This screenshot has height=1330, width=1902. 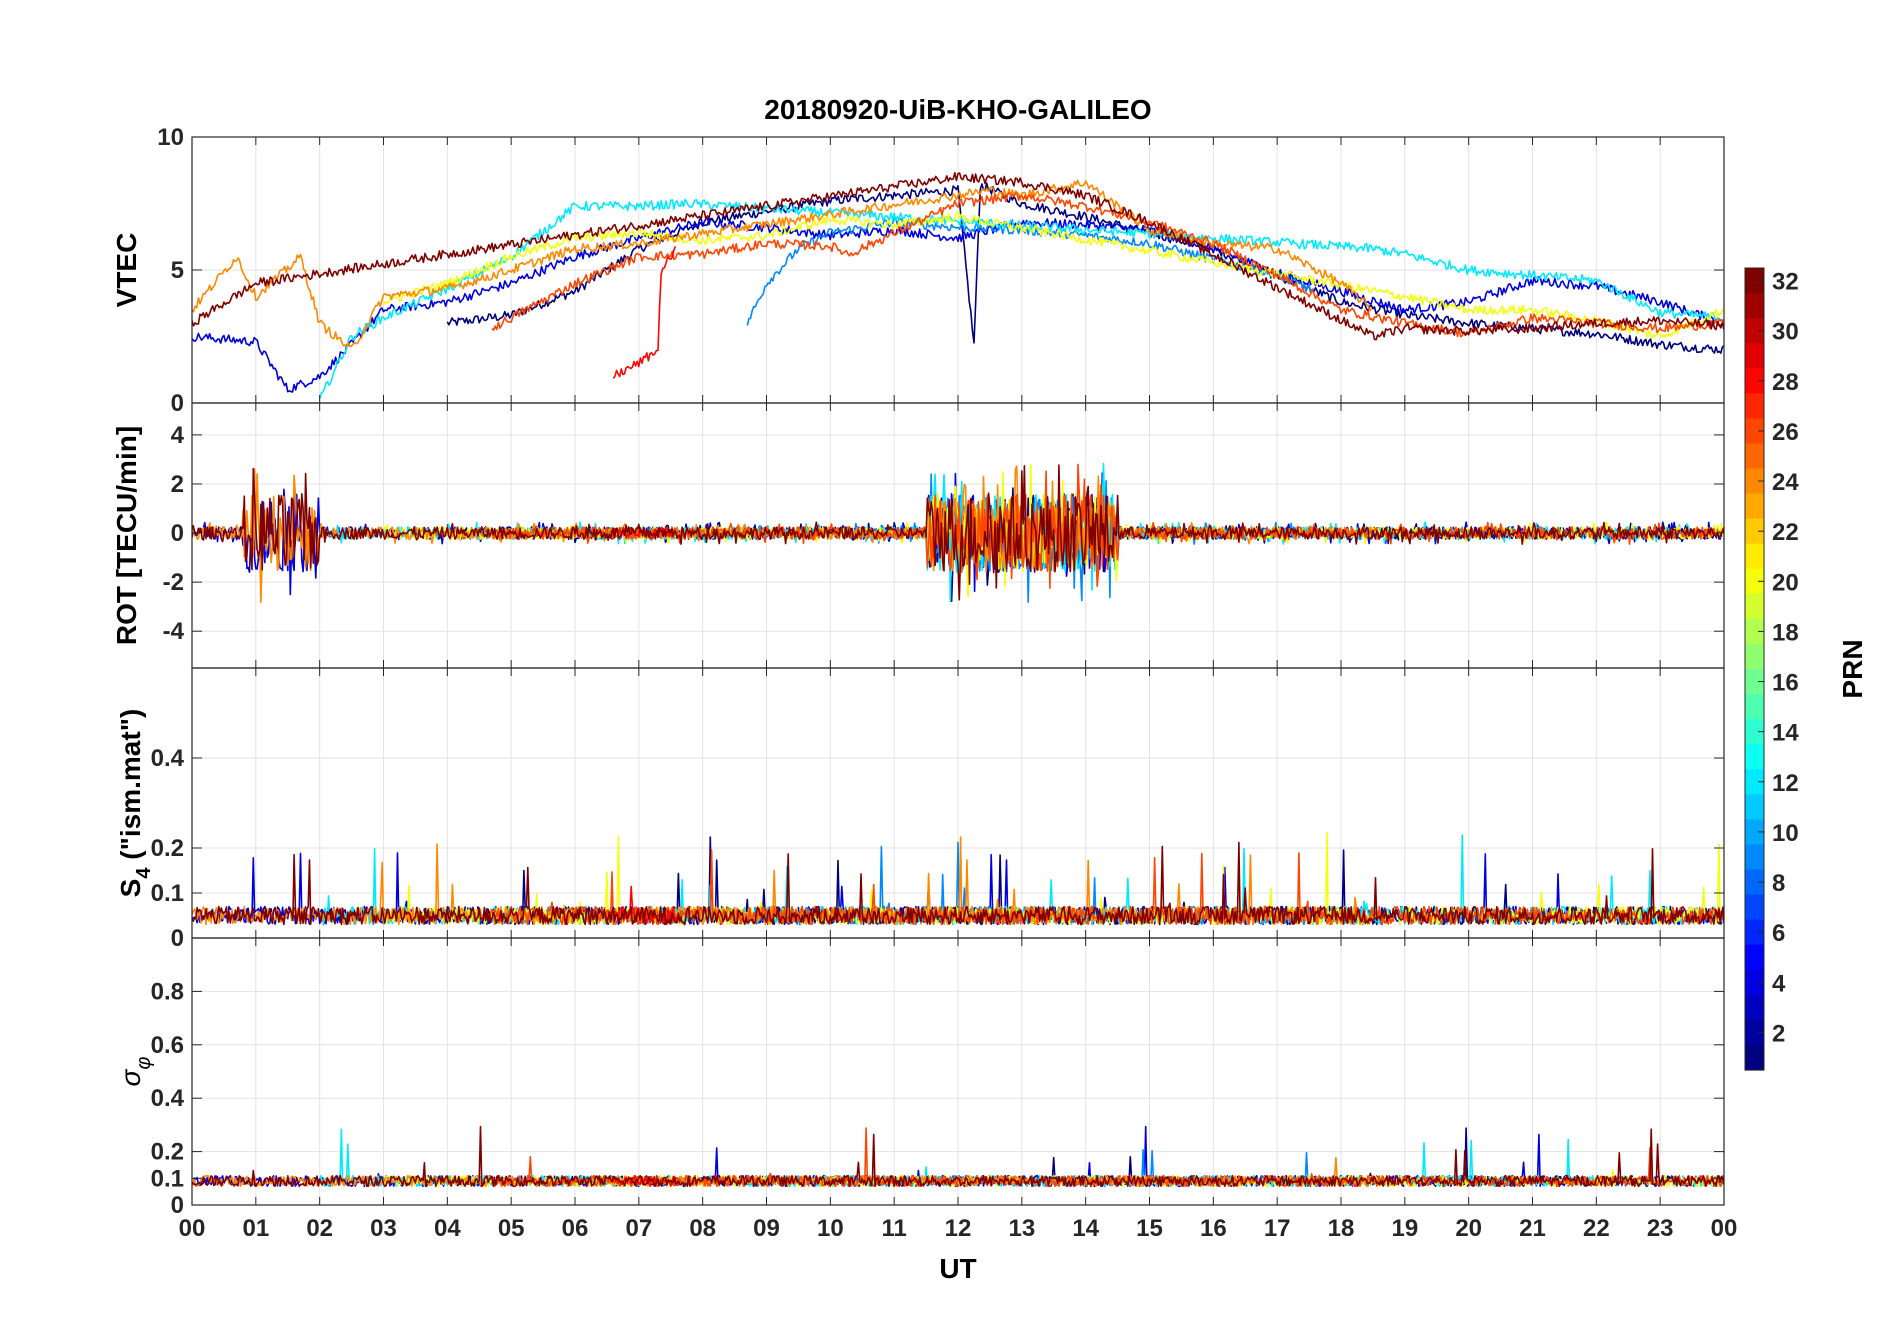 I want to click on x-tick-label: 12, so click(x=958, y=1228).